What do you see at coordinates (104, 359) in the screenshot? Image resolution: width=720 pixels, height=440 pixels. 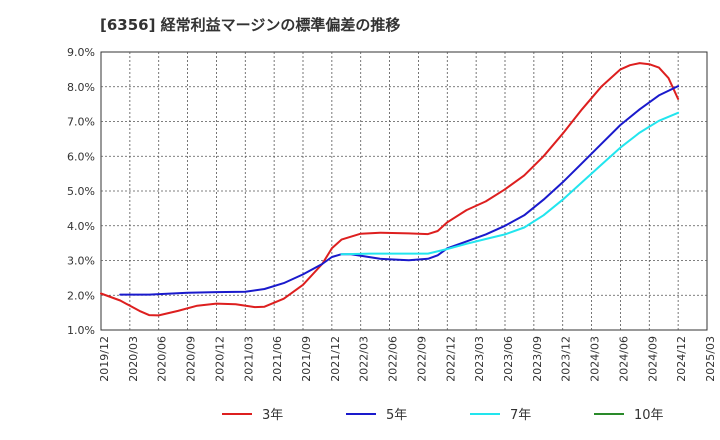 I see `x-tick-label: 2019/12` at bounding box center [104, 359].